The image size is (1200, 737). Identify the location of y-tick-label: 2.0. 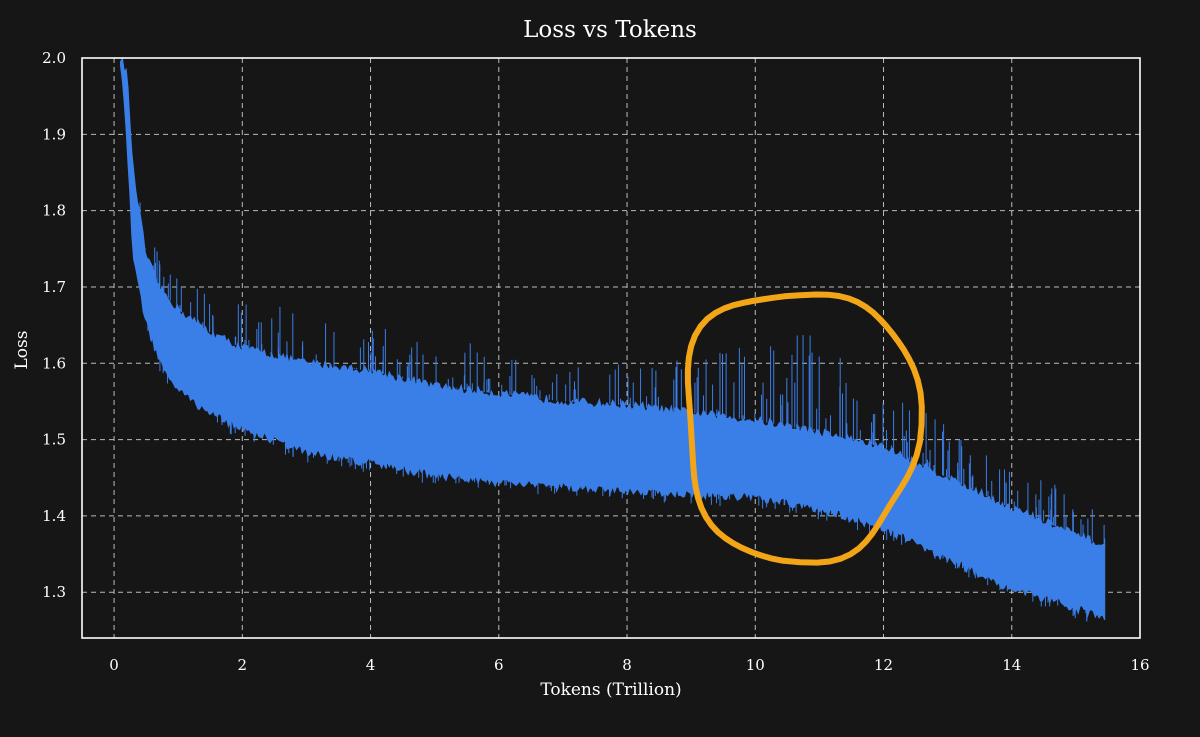
(54, 58).